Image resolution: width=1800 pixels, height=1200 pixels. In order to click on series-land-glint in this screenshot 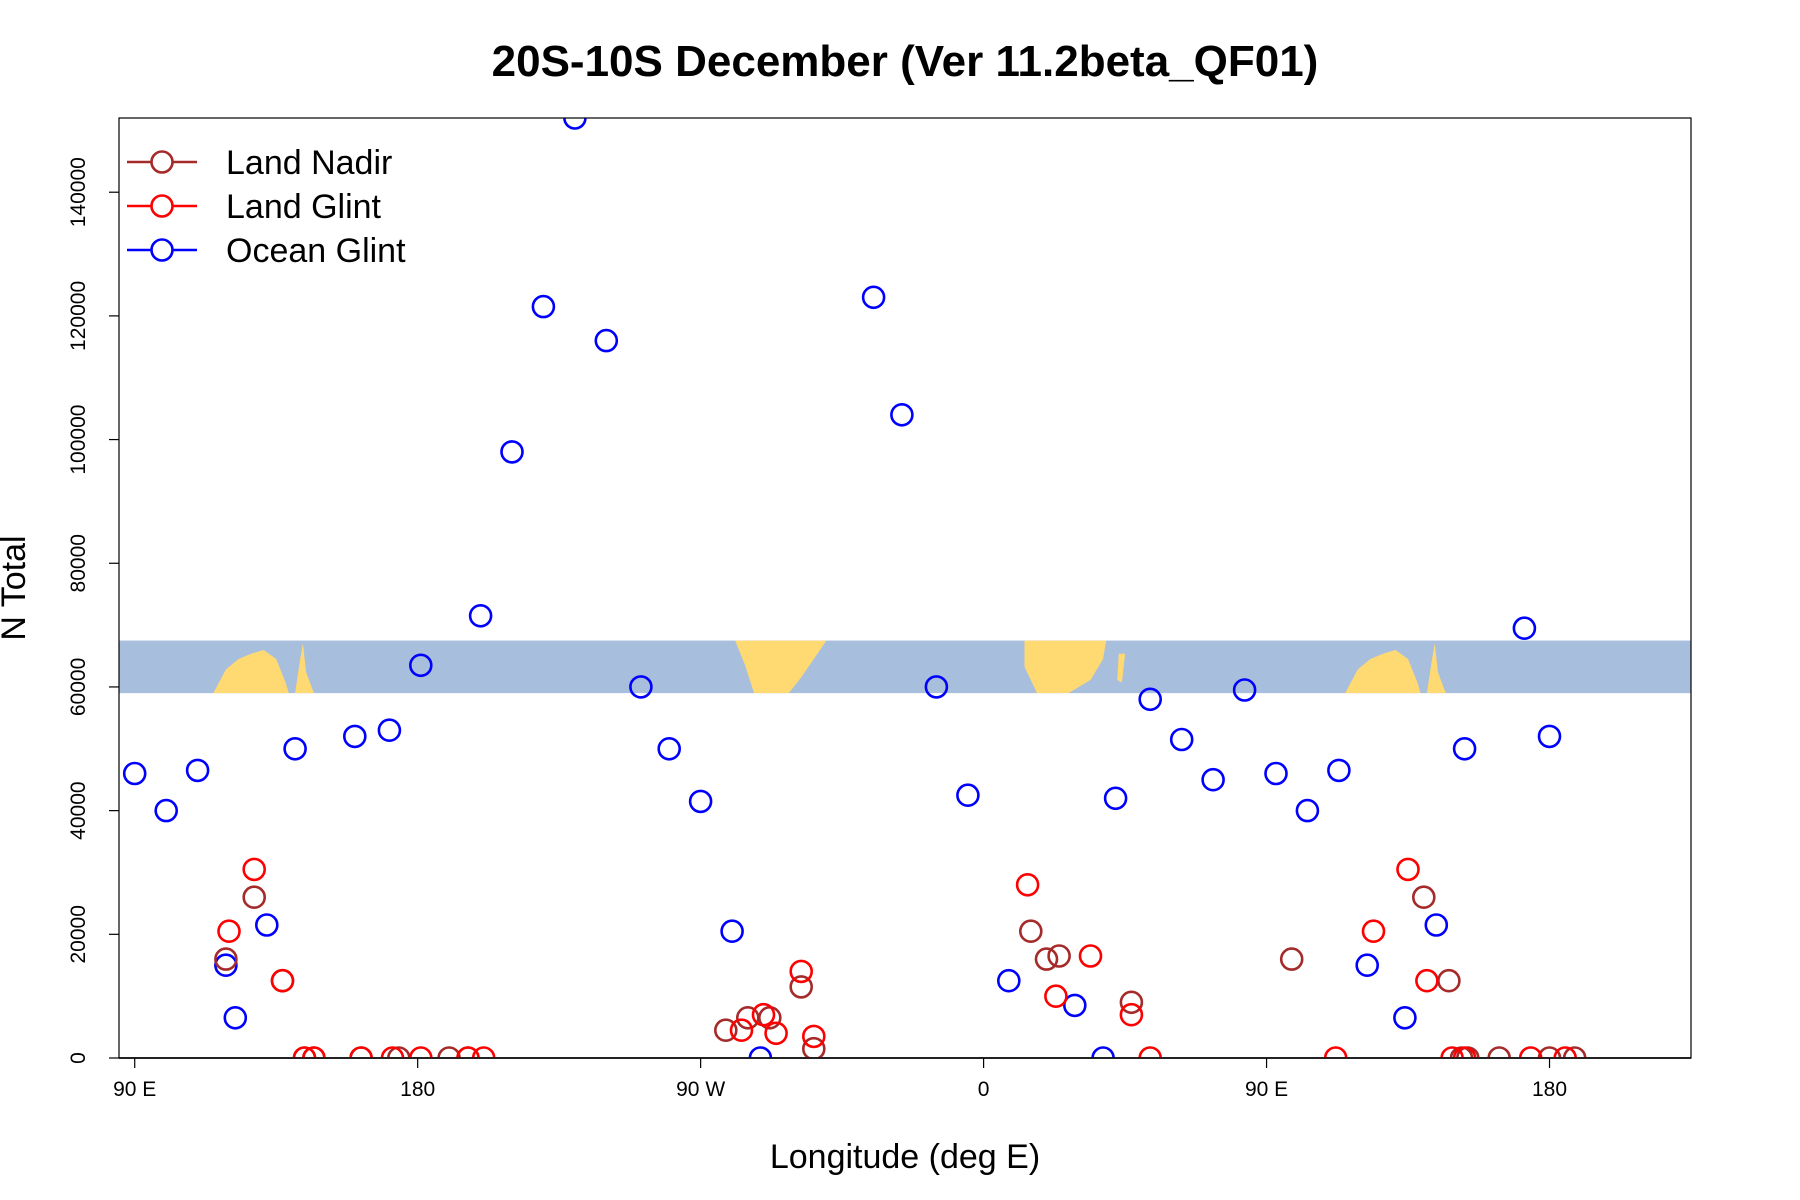, I will do `click(897, 957)`.